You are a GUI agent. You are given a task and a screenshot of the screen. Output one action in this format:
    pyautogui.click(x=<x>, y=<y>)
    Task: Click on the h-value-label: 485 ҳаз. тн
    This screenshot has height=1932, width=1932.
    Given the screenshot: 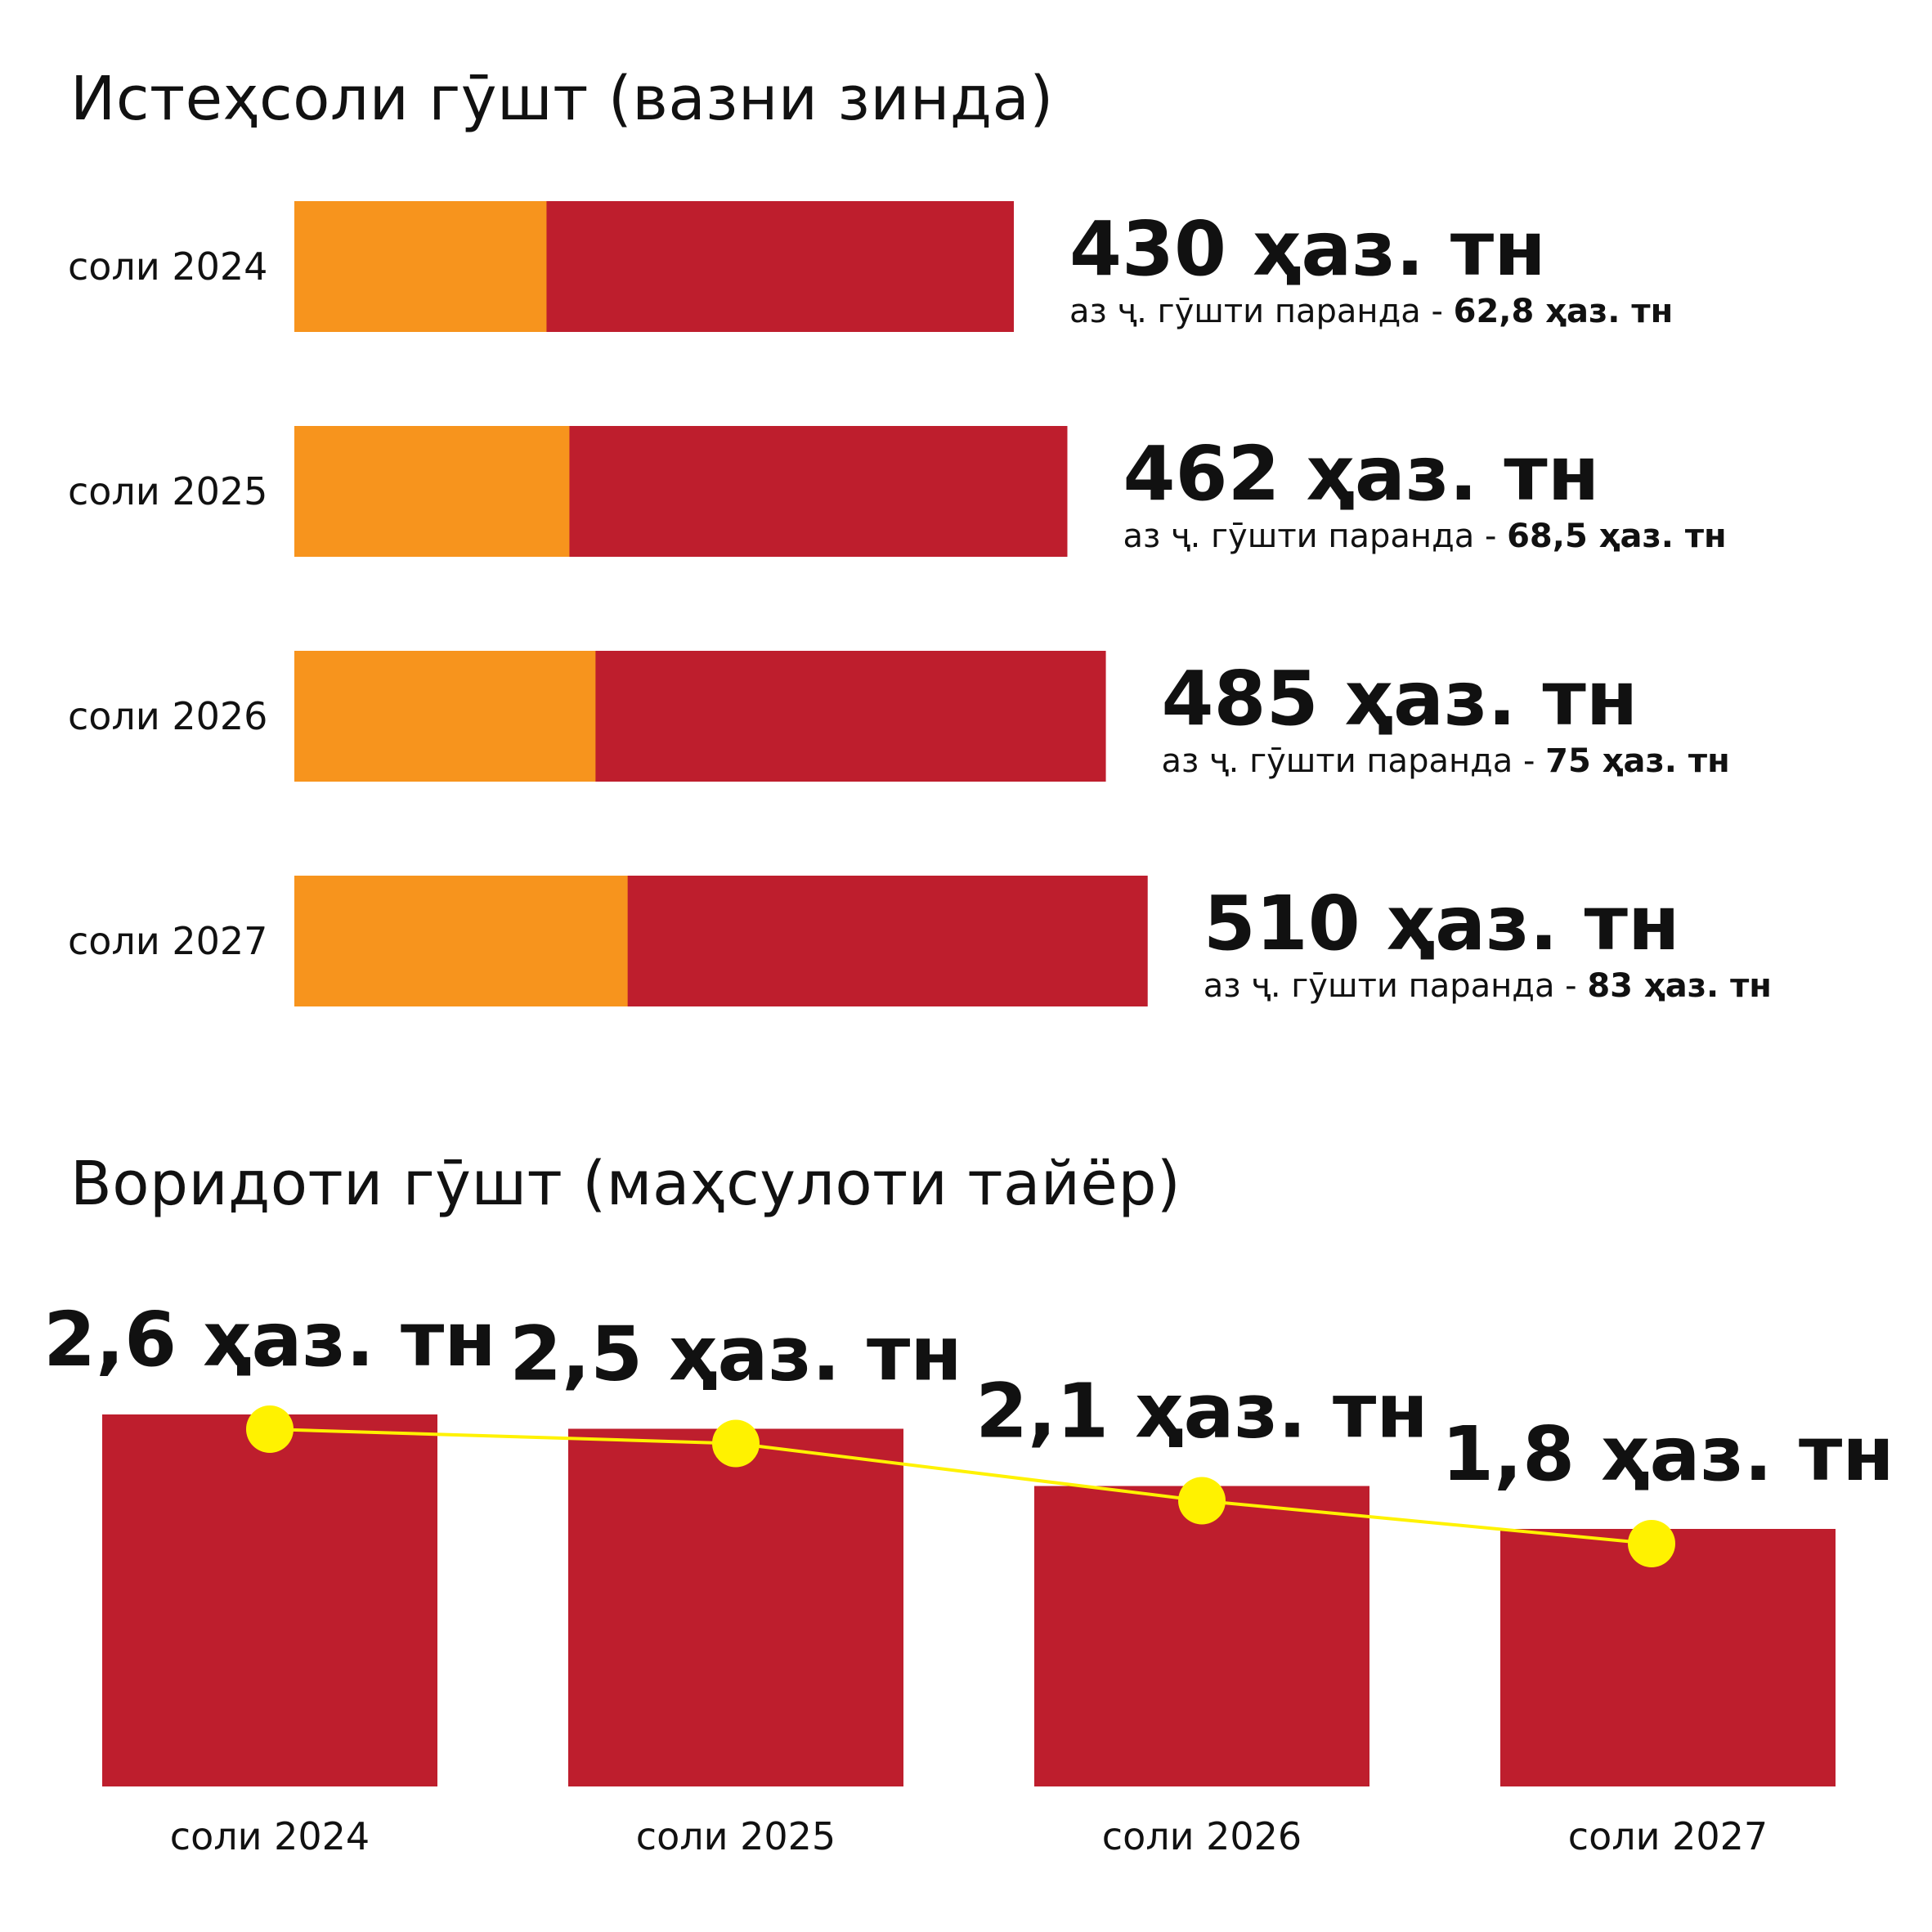 What is the action you would take?
    pyautogui.click(x=1400, y=698)
    